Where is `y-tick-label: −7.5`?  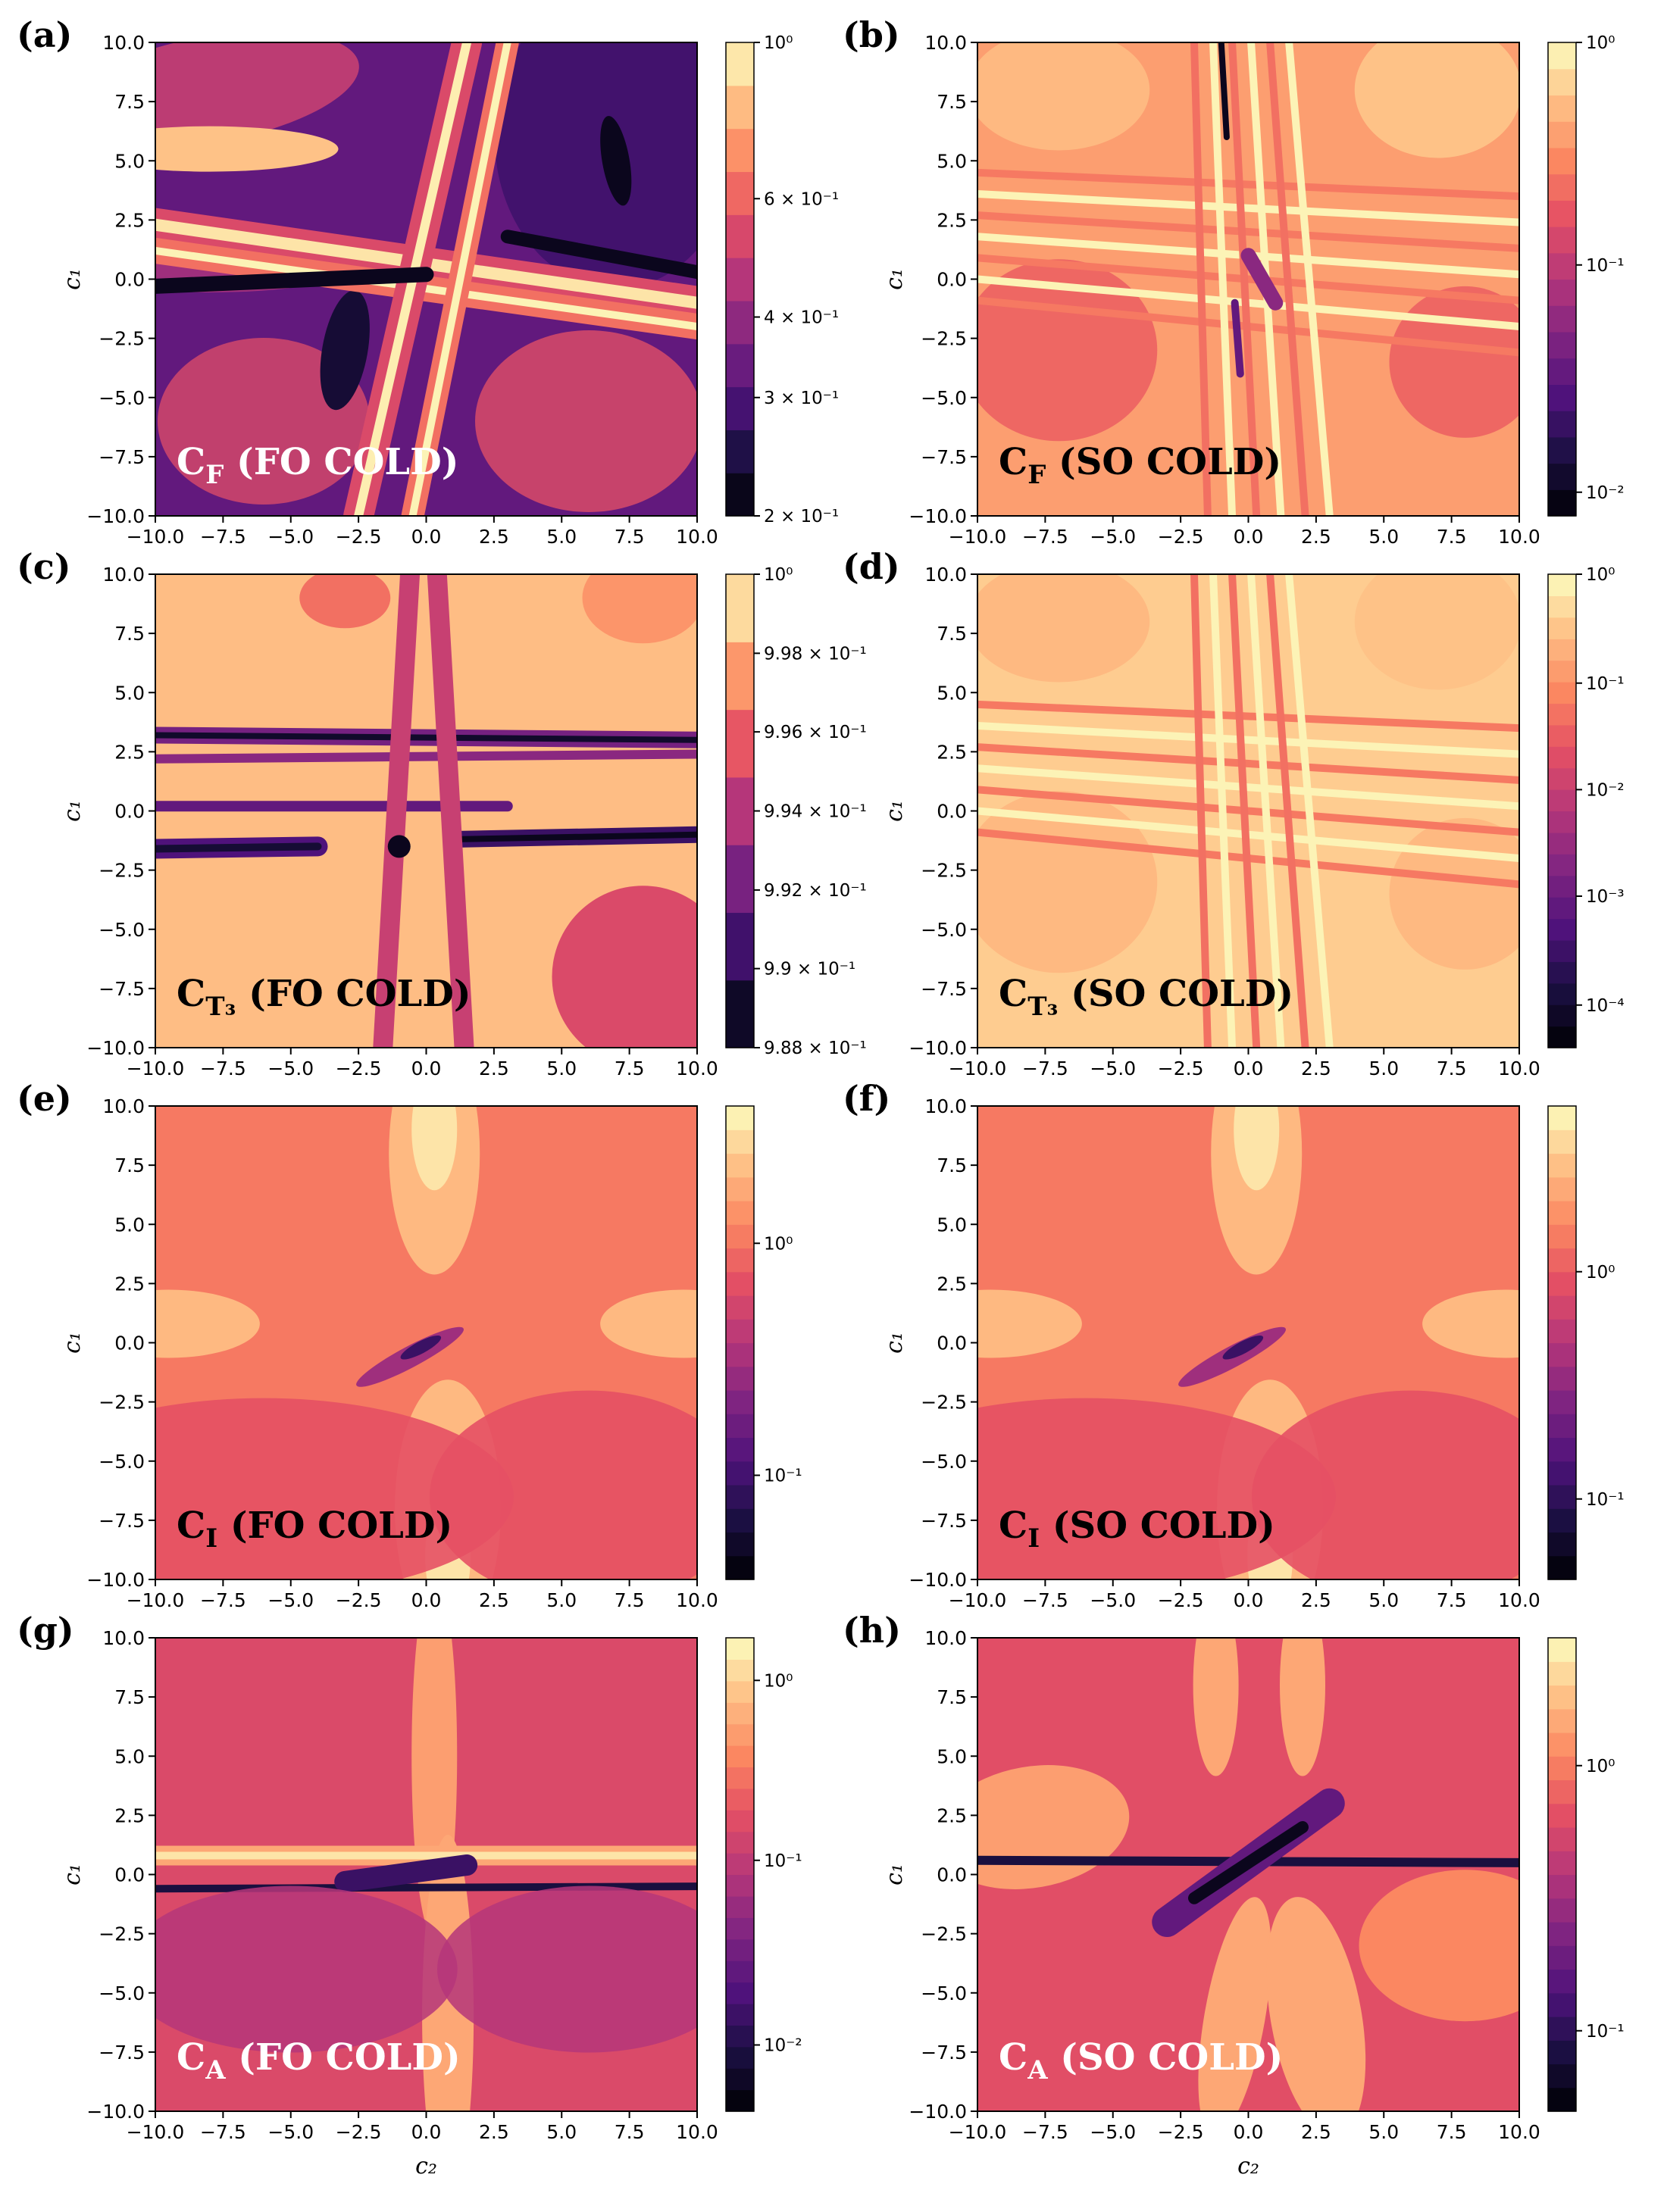
y-tick-label: −7.5 is located at coordinates (122, 457).